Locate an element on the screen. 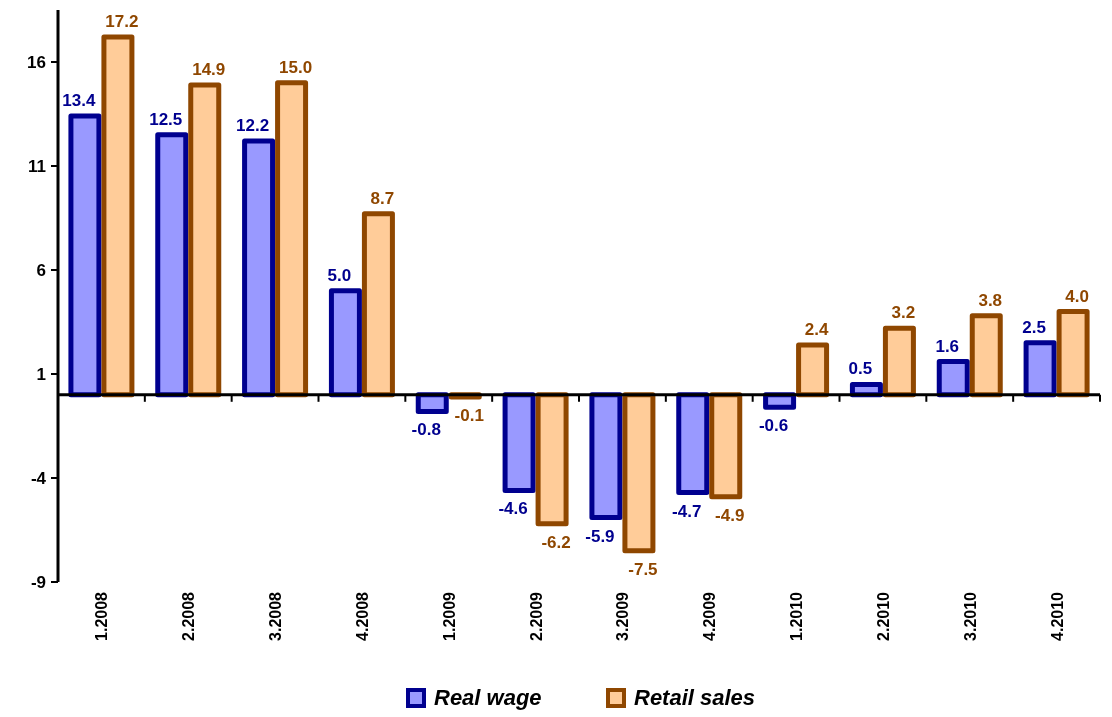 Image resolution: width=1112 pixels, height=717 pixels. legend-label: Real wage is located at coordinates (488, 697).